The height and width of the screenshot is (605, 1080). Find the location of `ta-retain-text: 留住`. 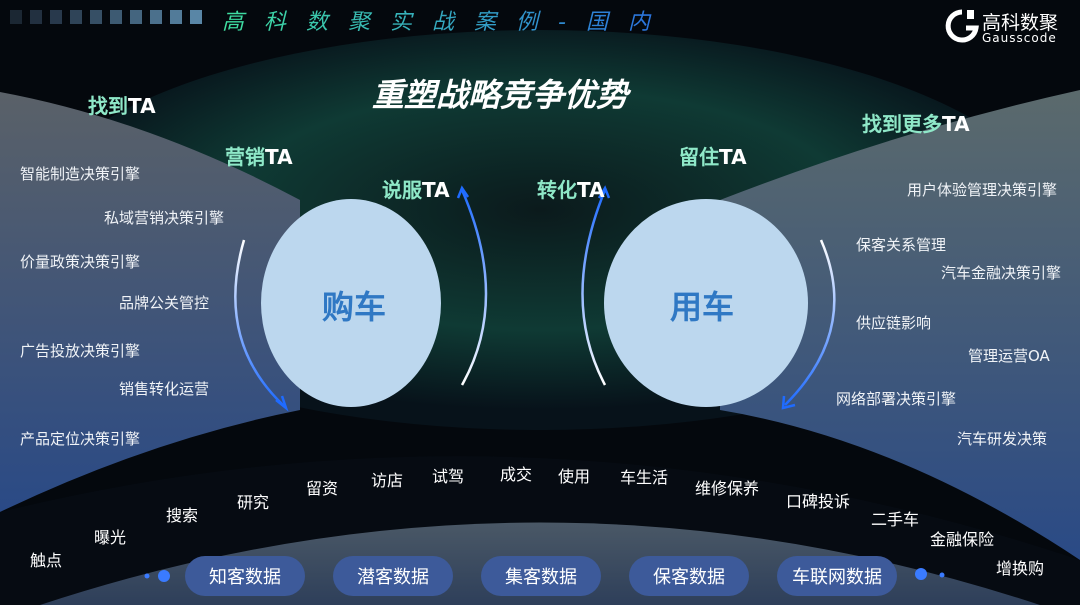

ta-retain-text: 留住 is located at coordinates (699, 157).